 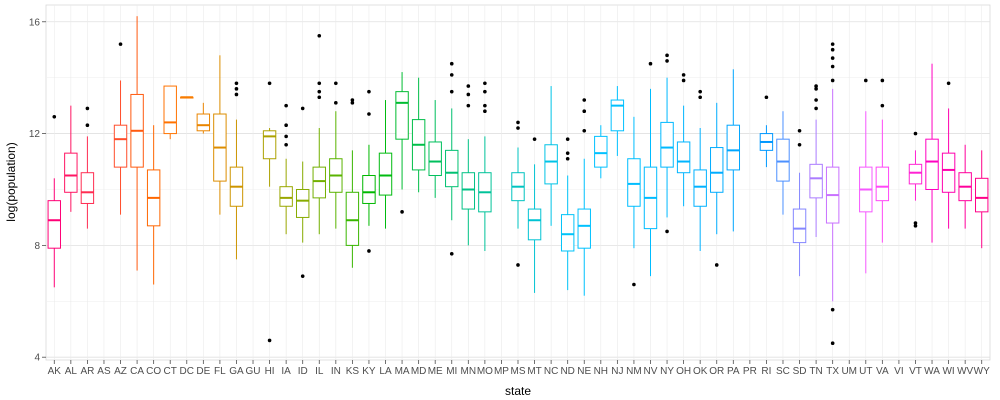 What do you see at coordinates (982, 199) in the screenshot?
I see `box-wy` at bounding box center [982, 199].